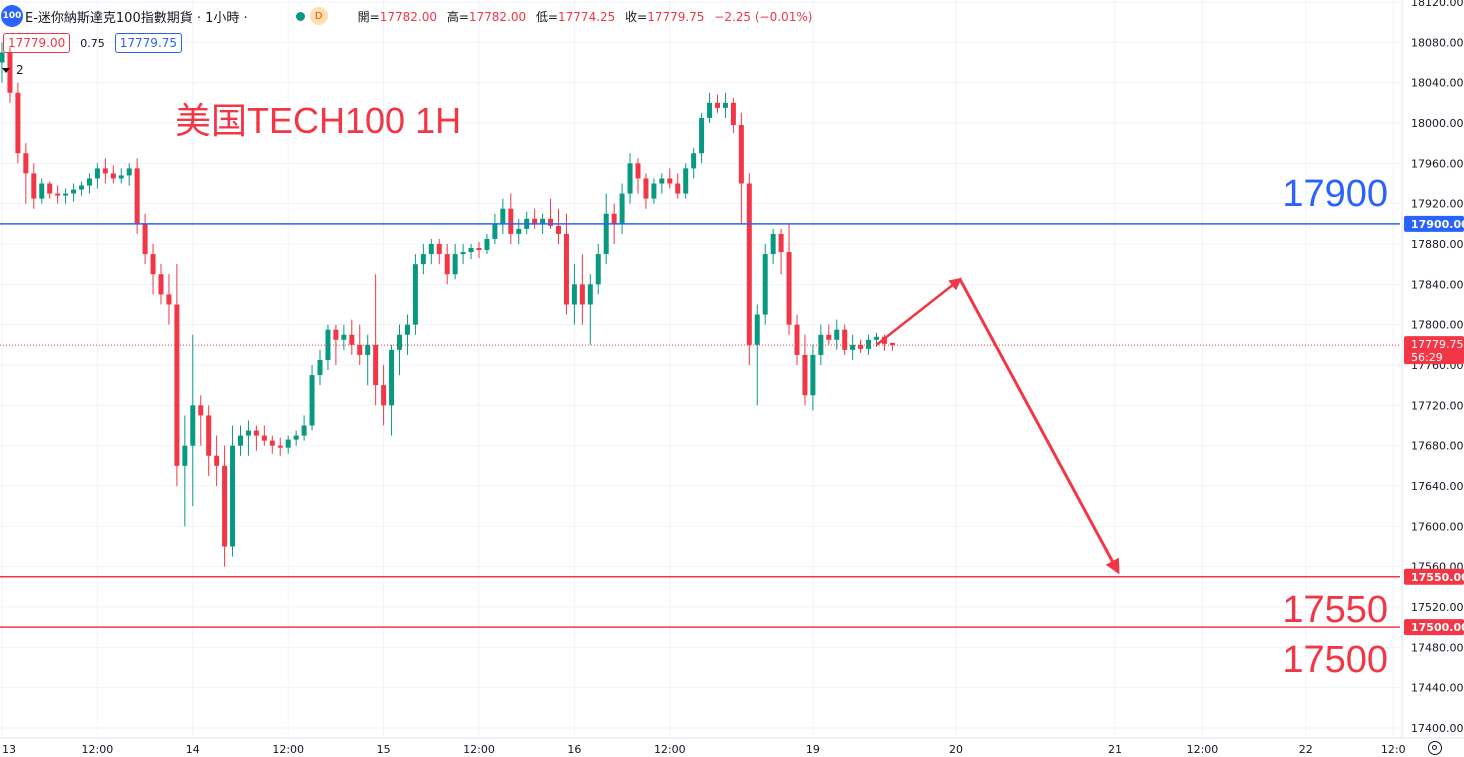 The image size is (1464, 757). What do you see at coordinates (1437, 344) in the screenshot?
I see `last-price-label: 17779.75` at bounding box center [1437, 344].